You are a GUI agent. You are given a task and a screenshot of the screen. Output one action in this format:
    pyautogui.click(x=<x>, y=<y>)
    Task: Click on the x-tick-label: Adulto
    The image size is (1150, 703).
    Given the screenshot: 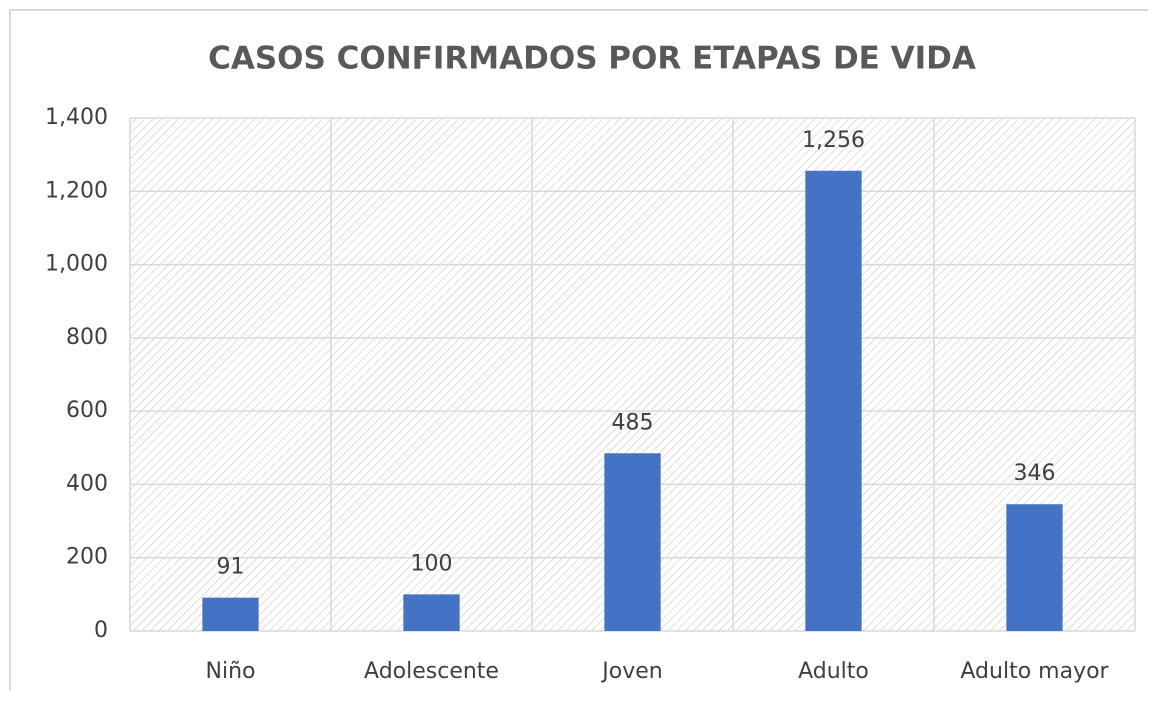 What is the action you would take?
    pyautogui.click(x=833, y=671)
    